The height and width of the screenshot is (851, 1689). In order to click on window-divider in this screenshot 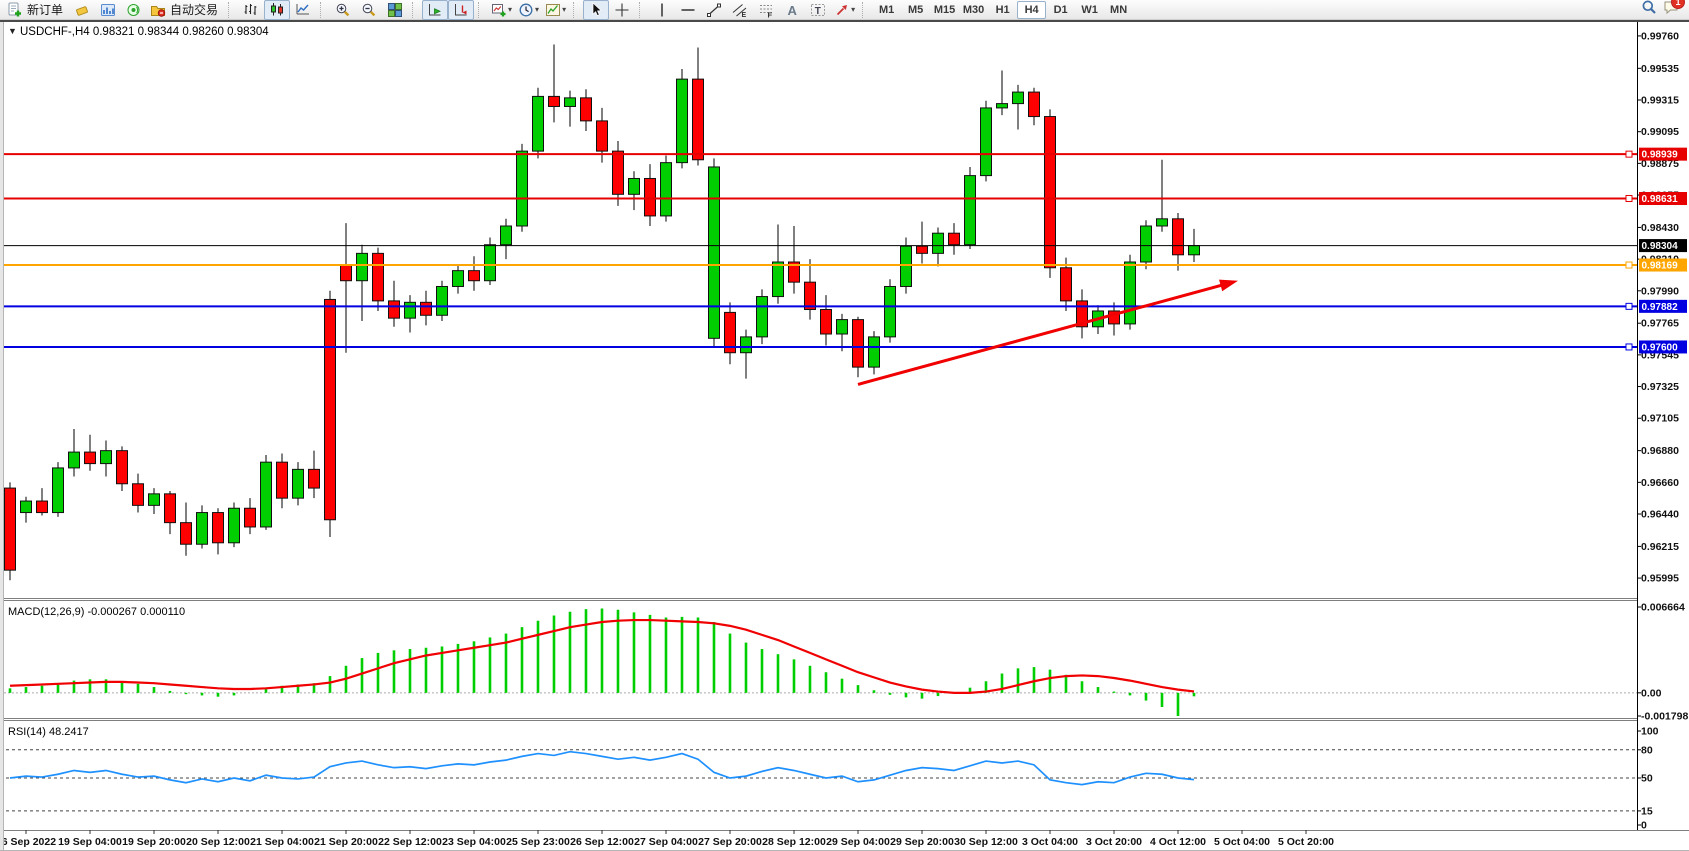, I will do `click(844, 21)`.